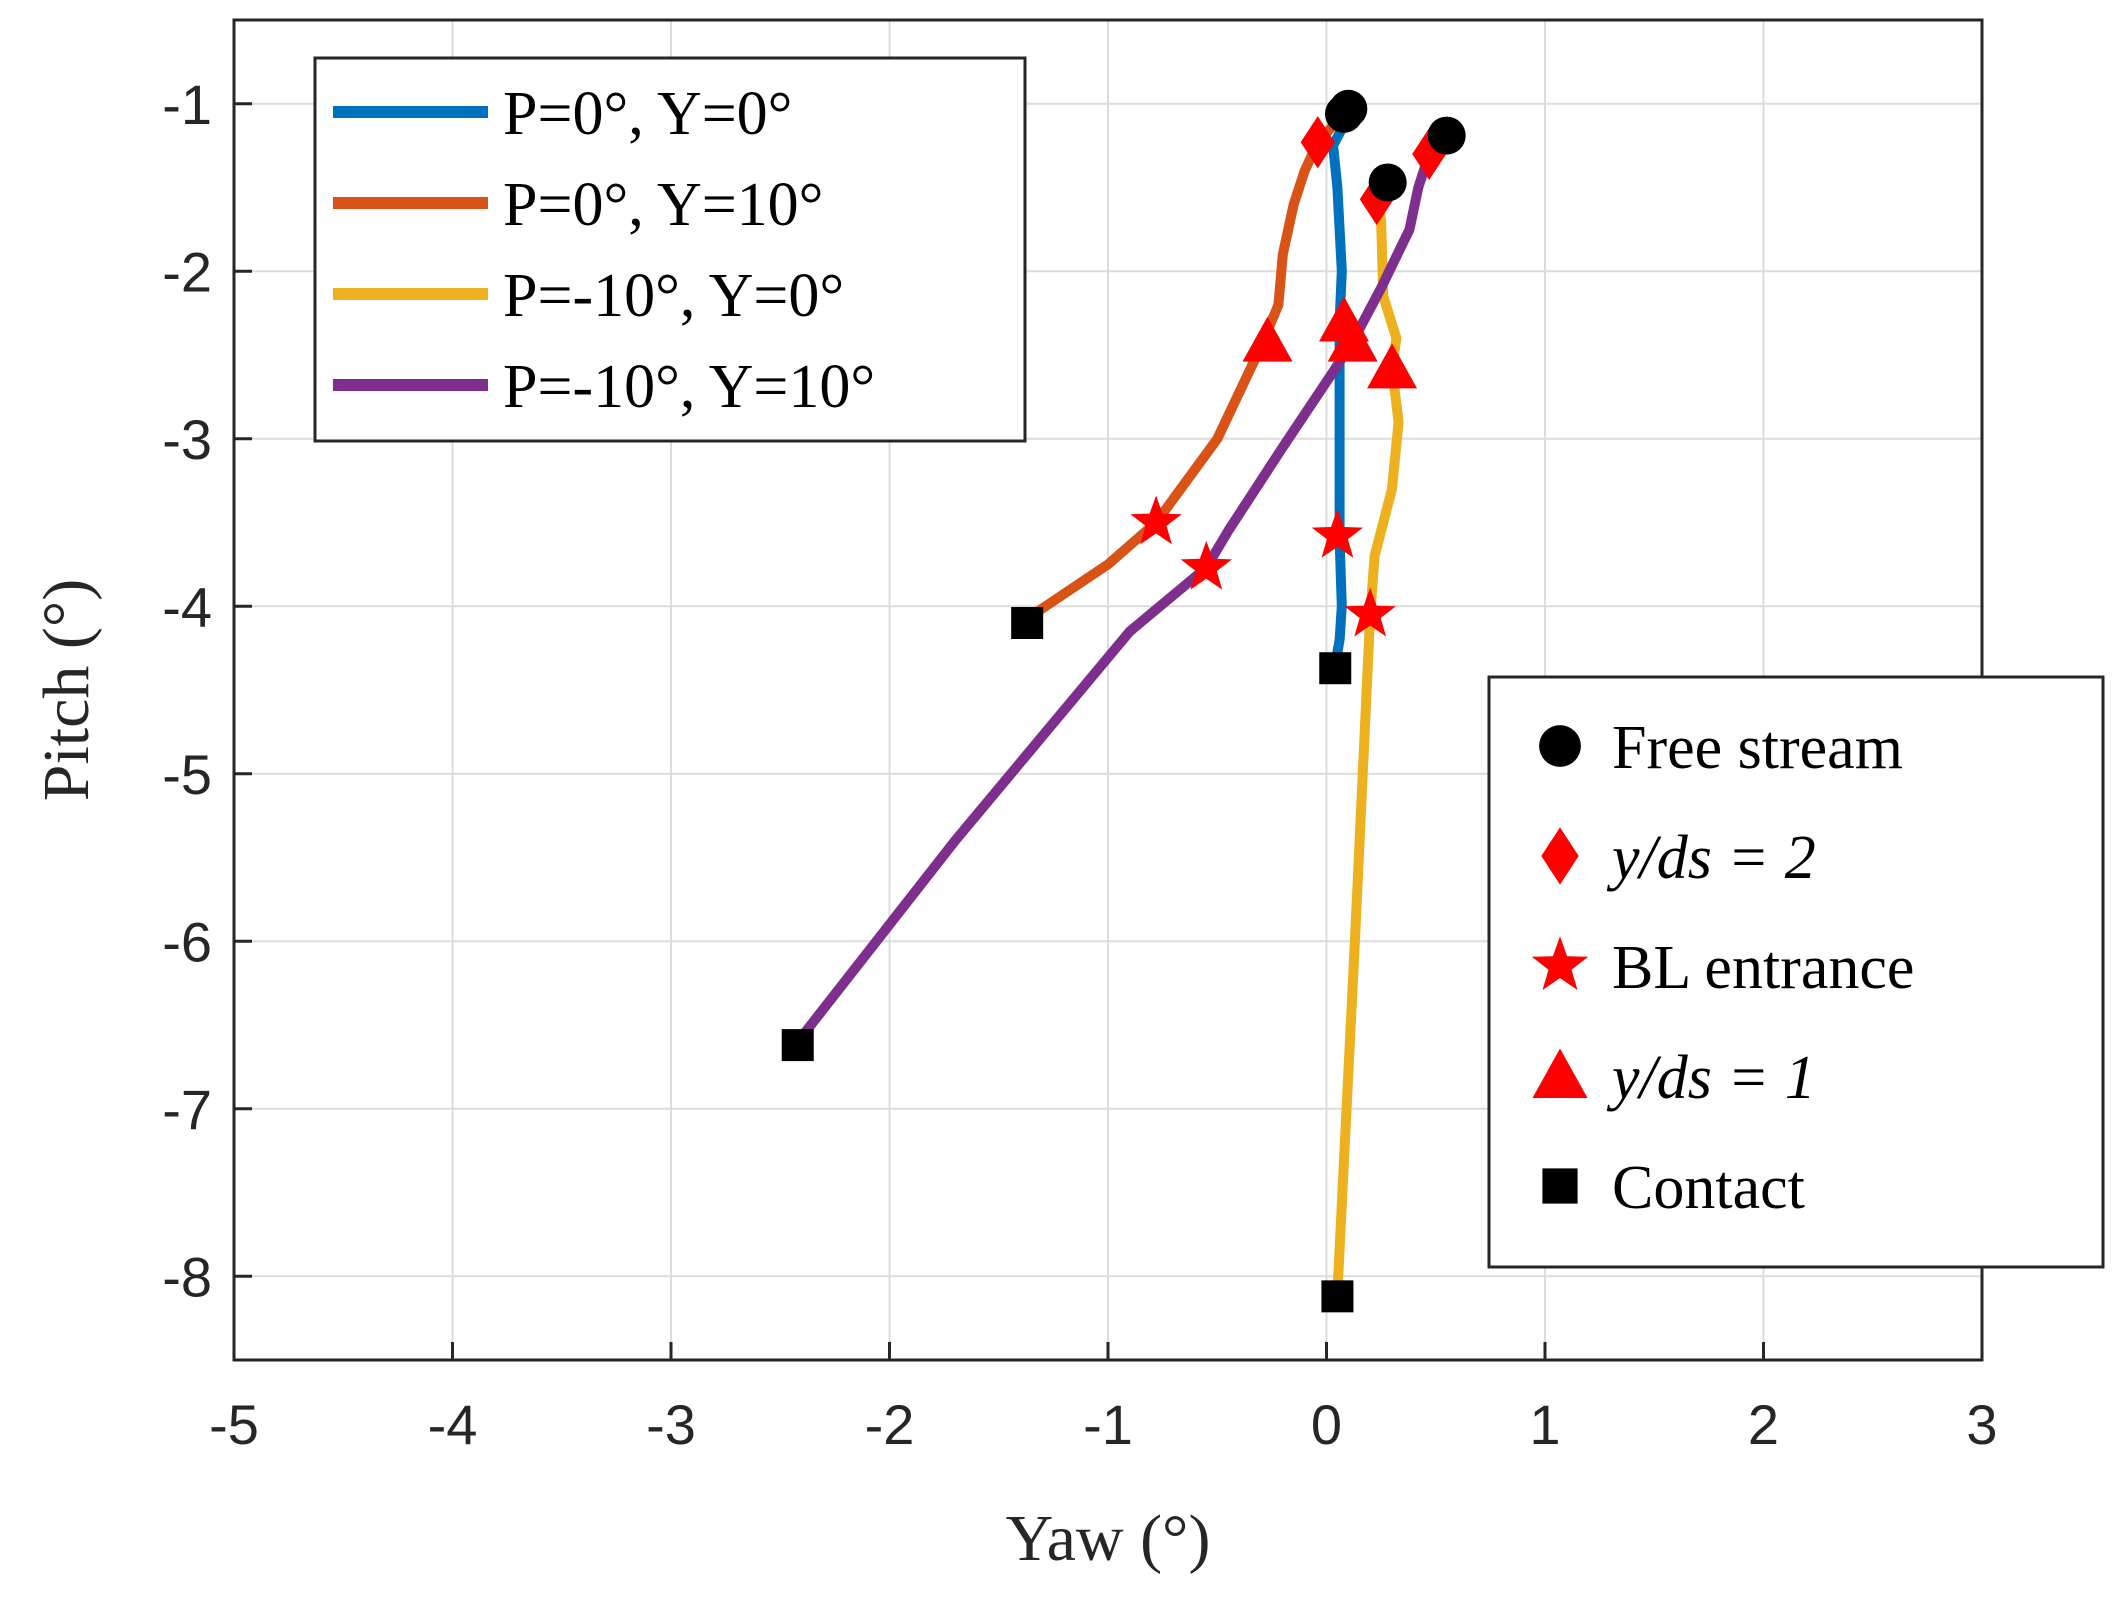 Image resolution: width=2128 pixels, height=1610 pixels. Describe the element at coordinates (647, 114) in the screenshot. I see `legend-series-label-1: P=0°, Y=0°` at that location.